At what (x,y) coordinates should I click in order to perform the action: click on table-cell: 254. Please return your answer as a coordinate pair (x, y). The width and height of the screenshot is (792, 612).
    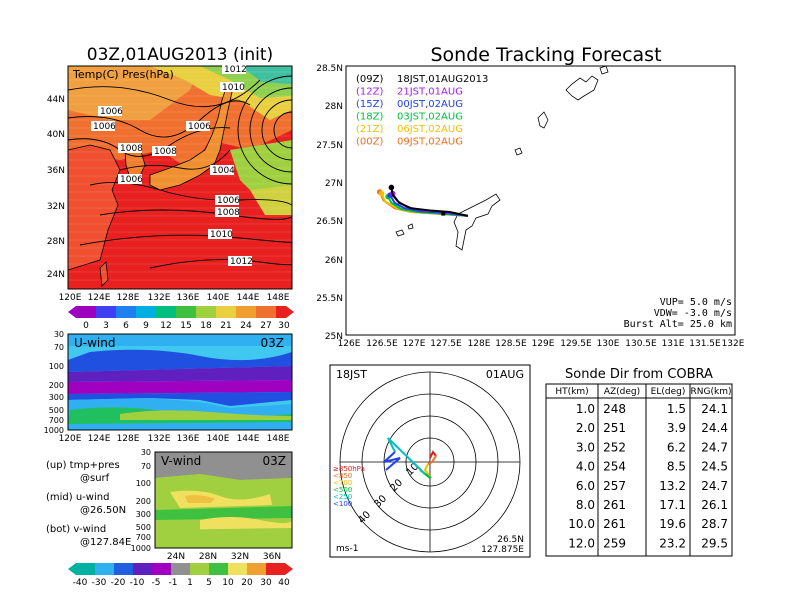
    Looking at the image, I should click on (614, 467).